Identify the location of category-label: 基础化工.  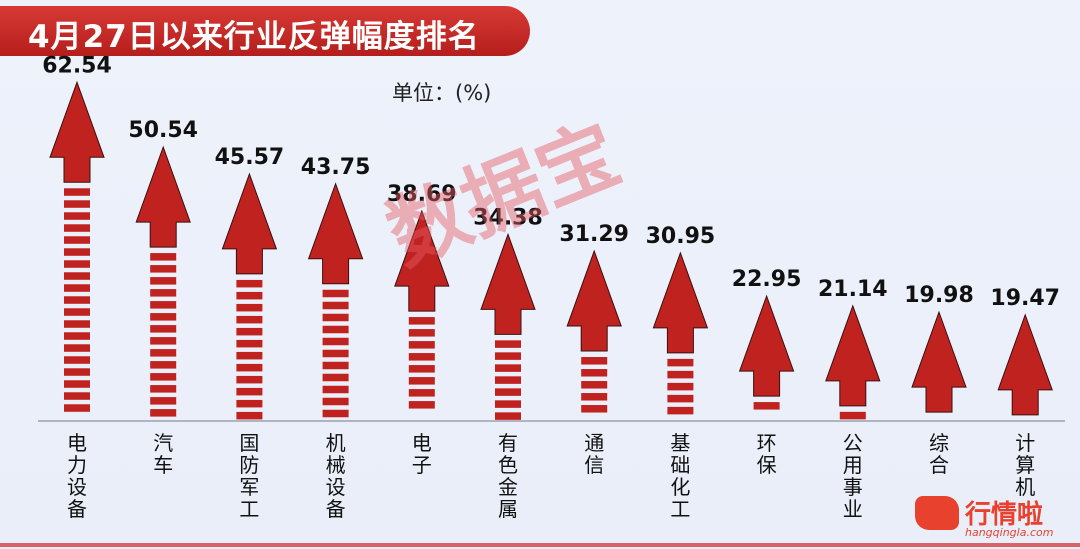
(680, 476).